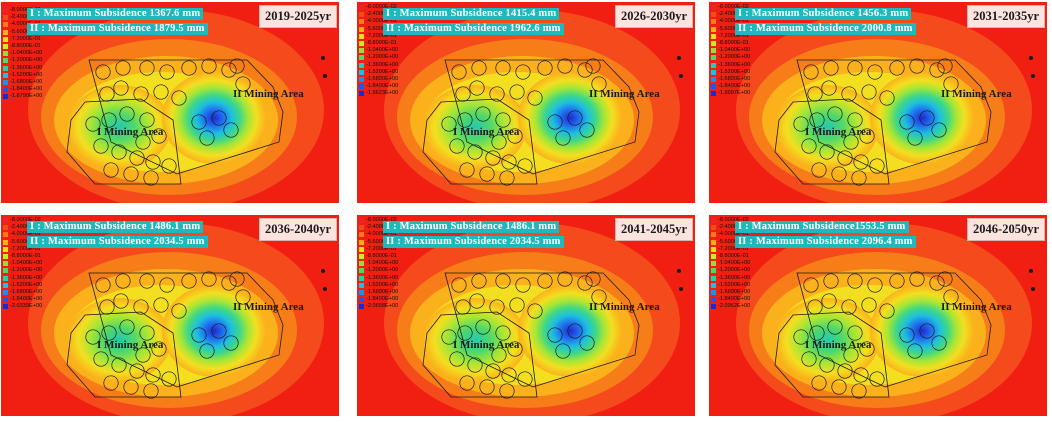  Describe the element at coordinates (730, 57) in the screenshot. I see `legend-item: -1.2000E+00` at that location.